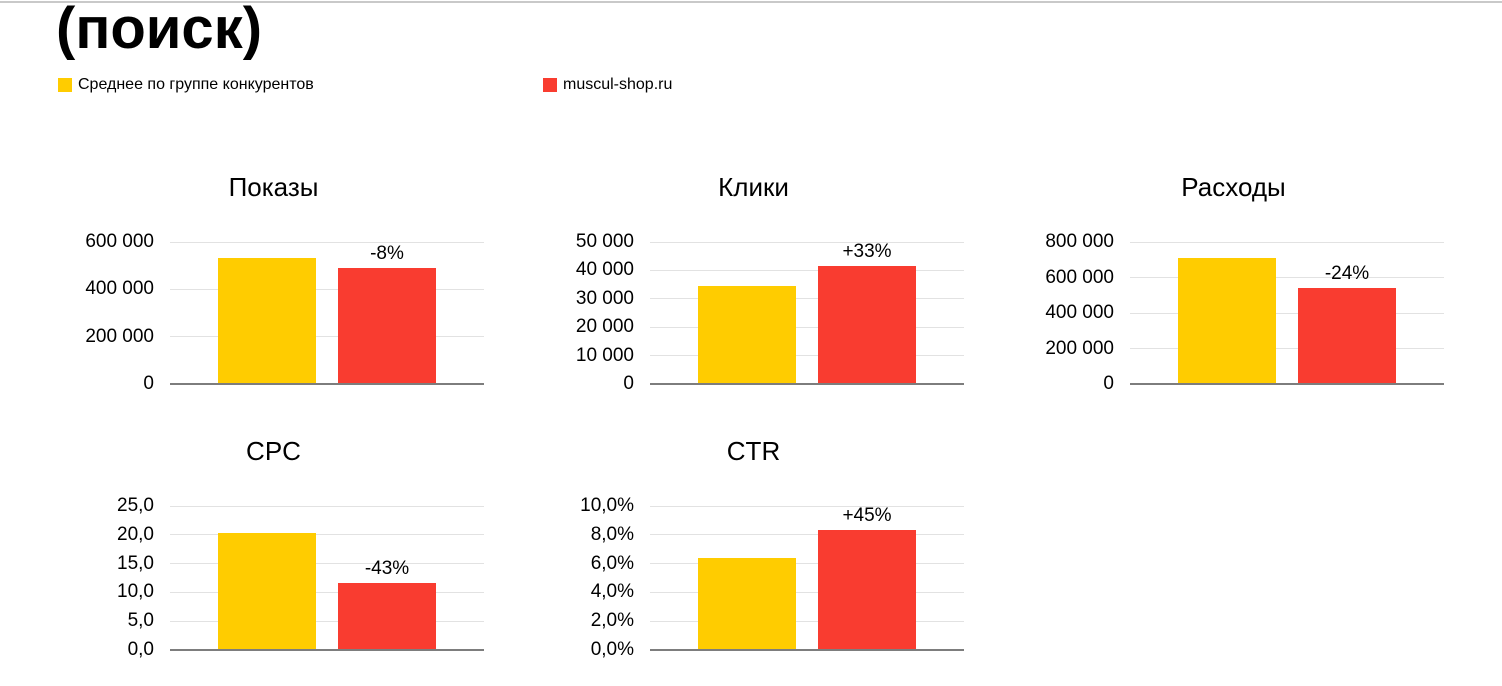  Describe the element at coordinates (196, 84) in the screenshot. I see `legend-label-competitors-avg: Среднее по группе конкурентов` at that location.